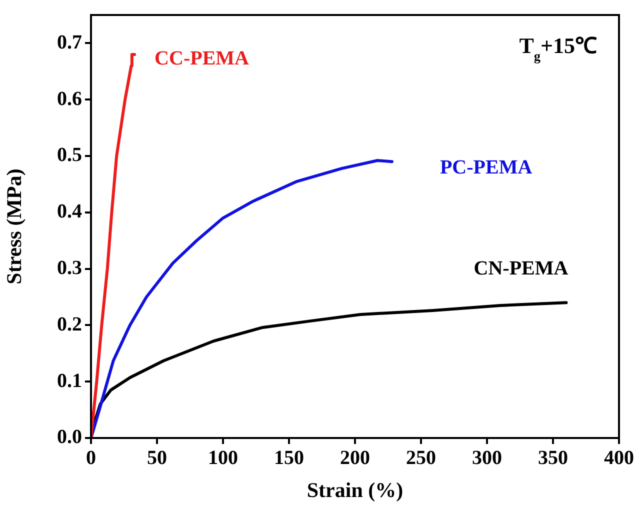 The image size is (637, 506). I want to click on x-tick-label: 100, so click(223, 458).